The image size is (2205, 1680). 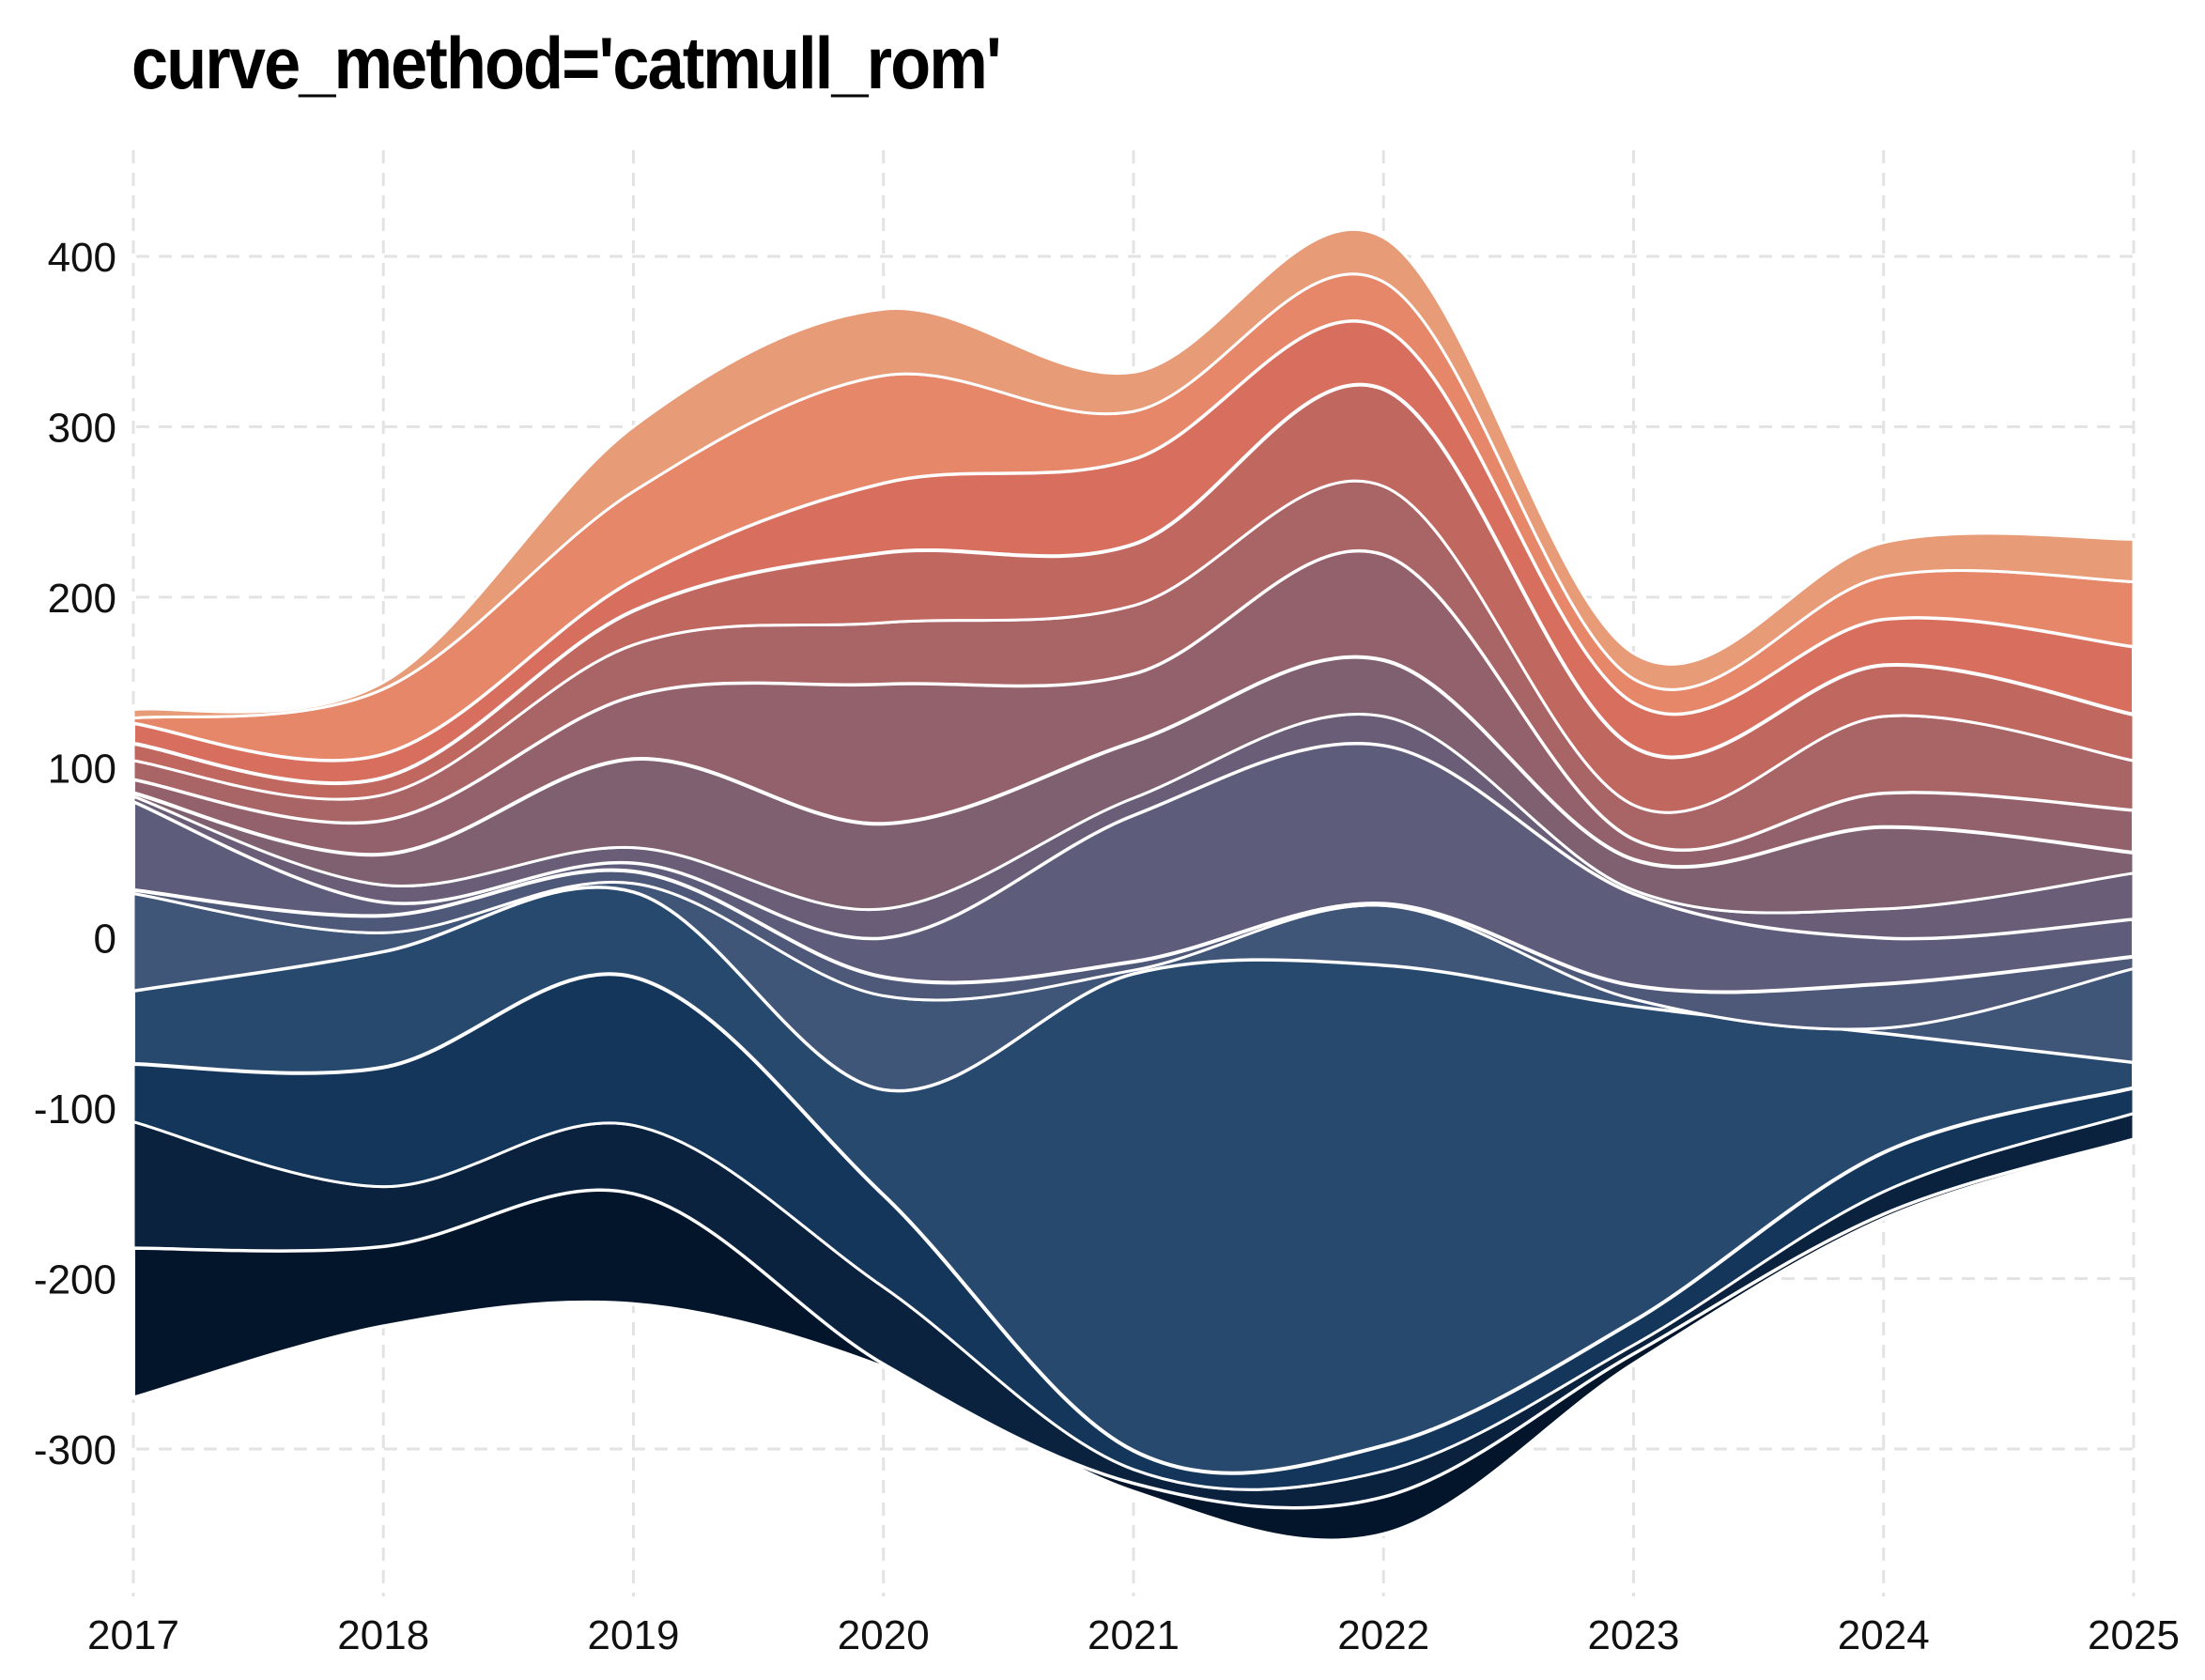 I want to click on chart-title: curve_method='catmull_rom', so click(x=566, y=63).